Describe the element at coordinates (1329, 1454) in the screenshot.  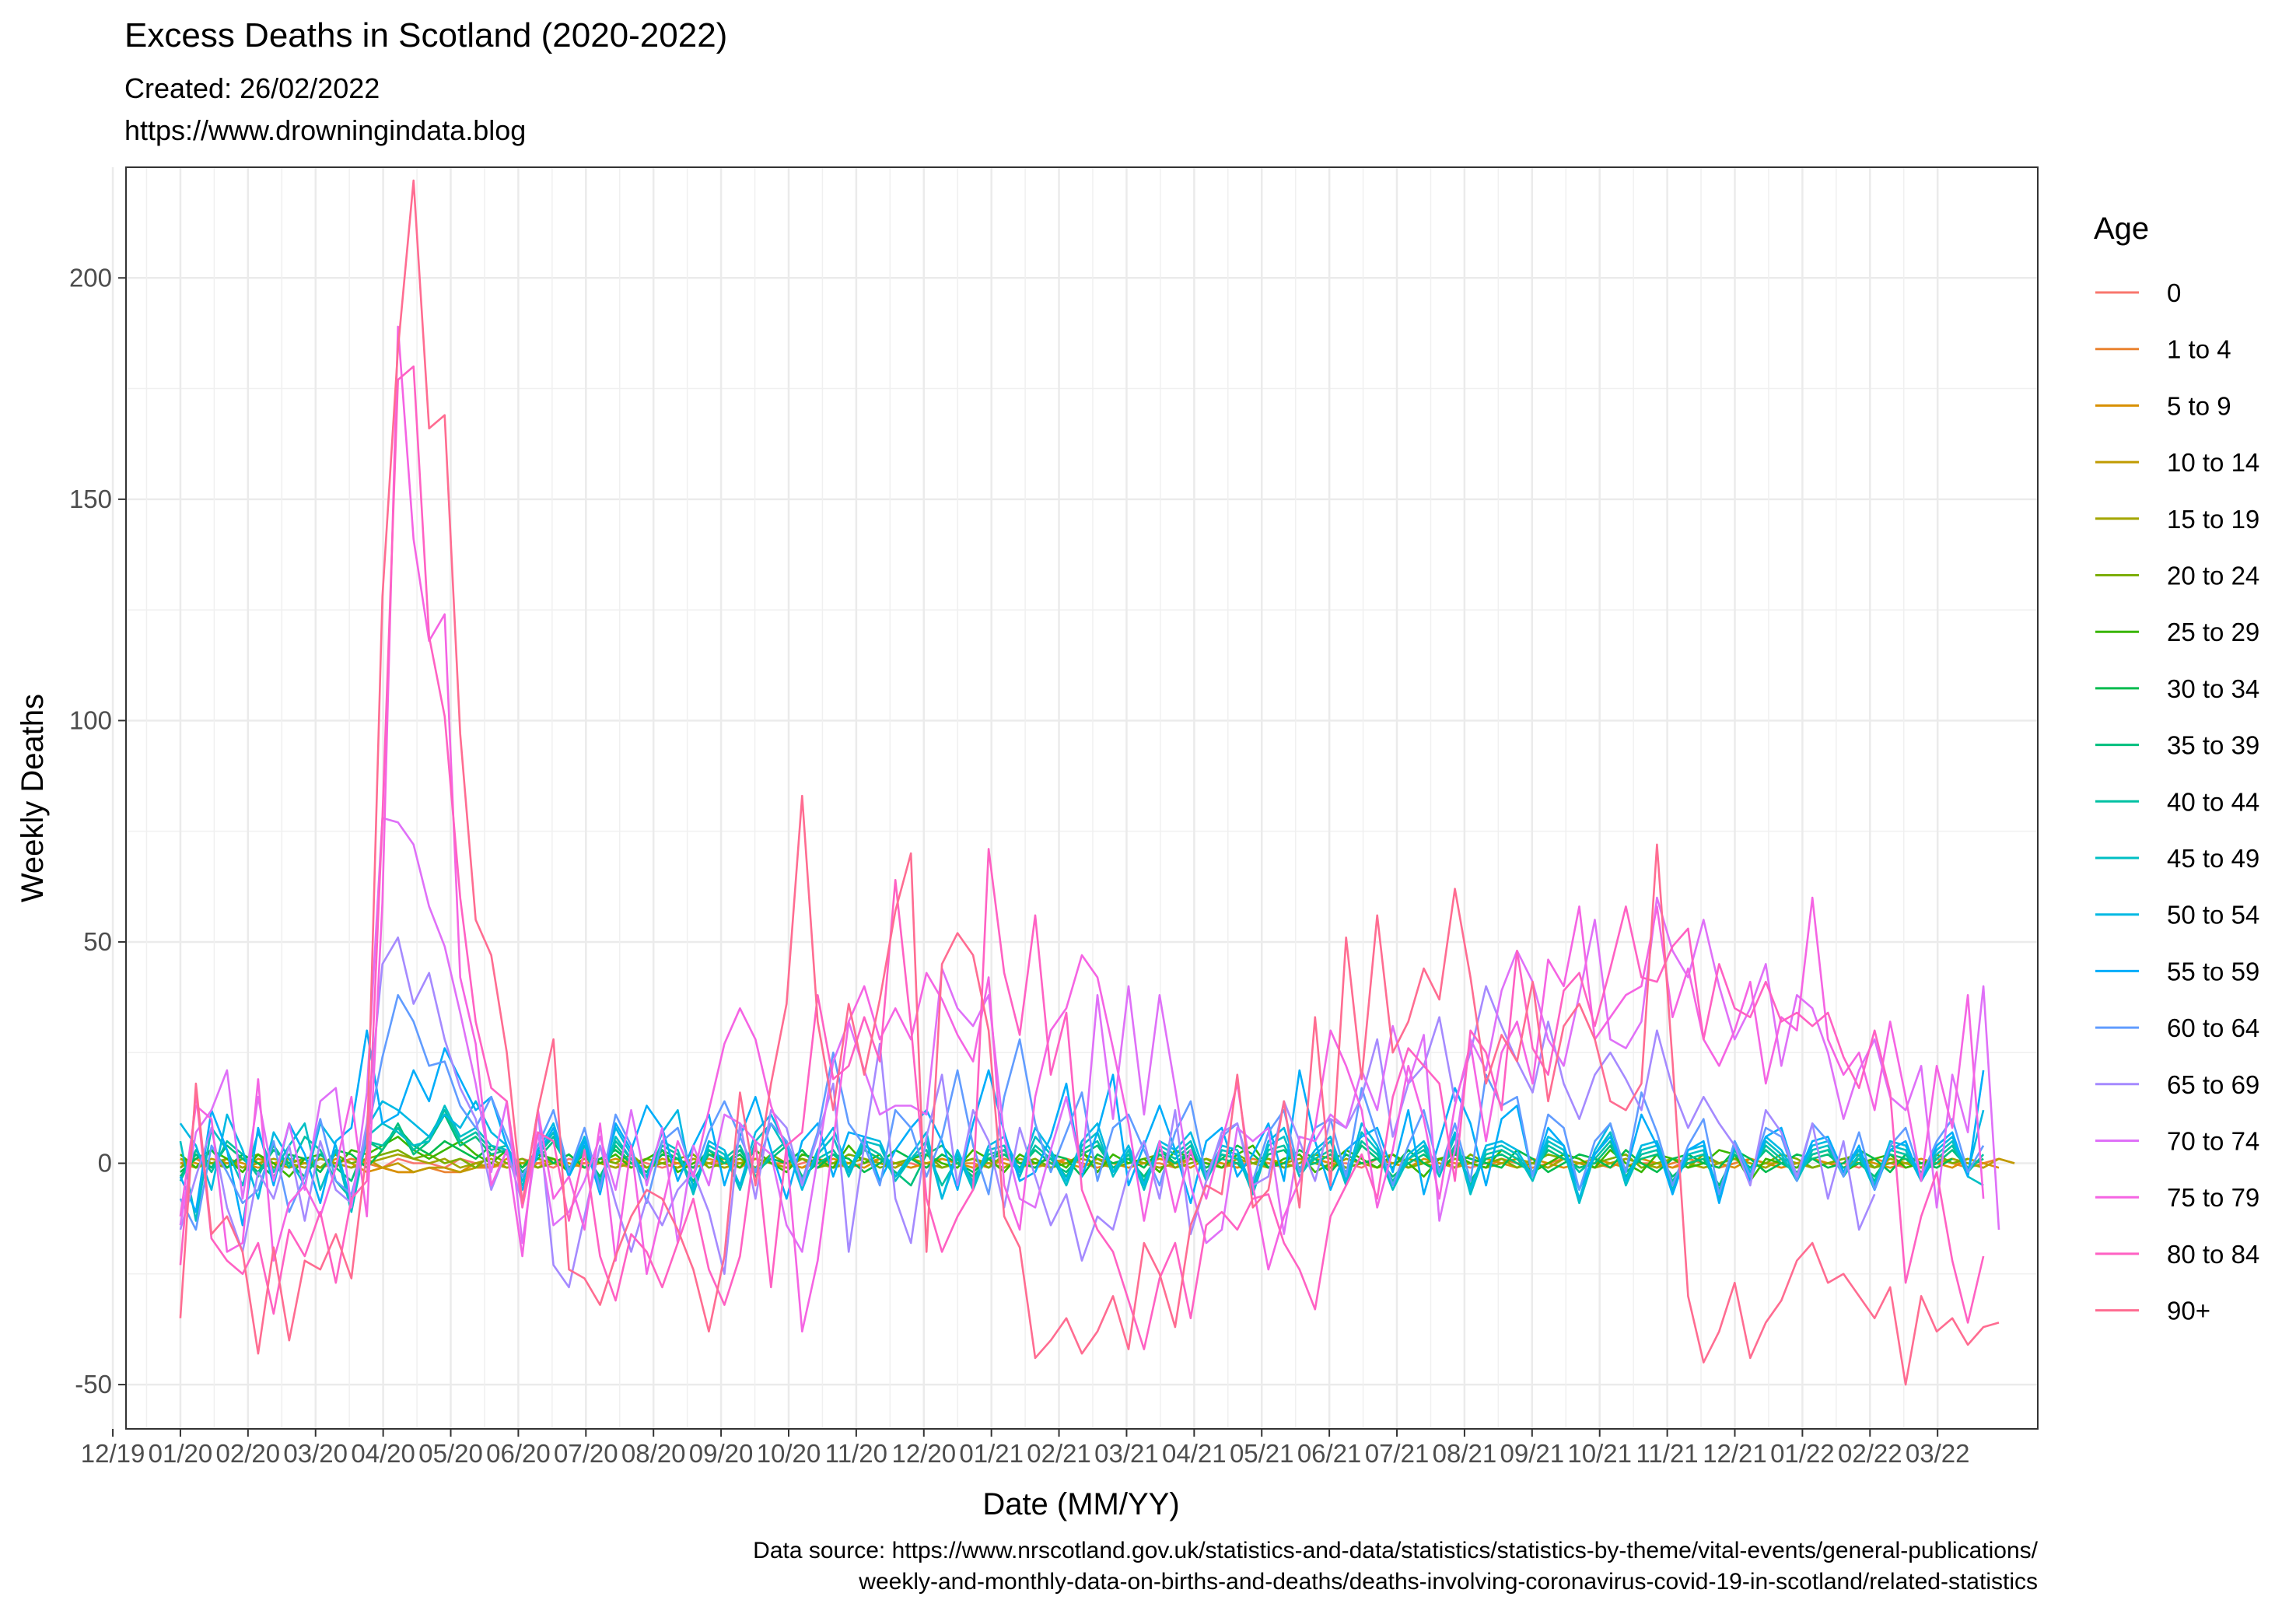
I see `x-tick-label: 06/21` at that location.